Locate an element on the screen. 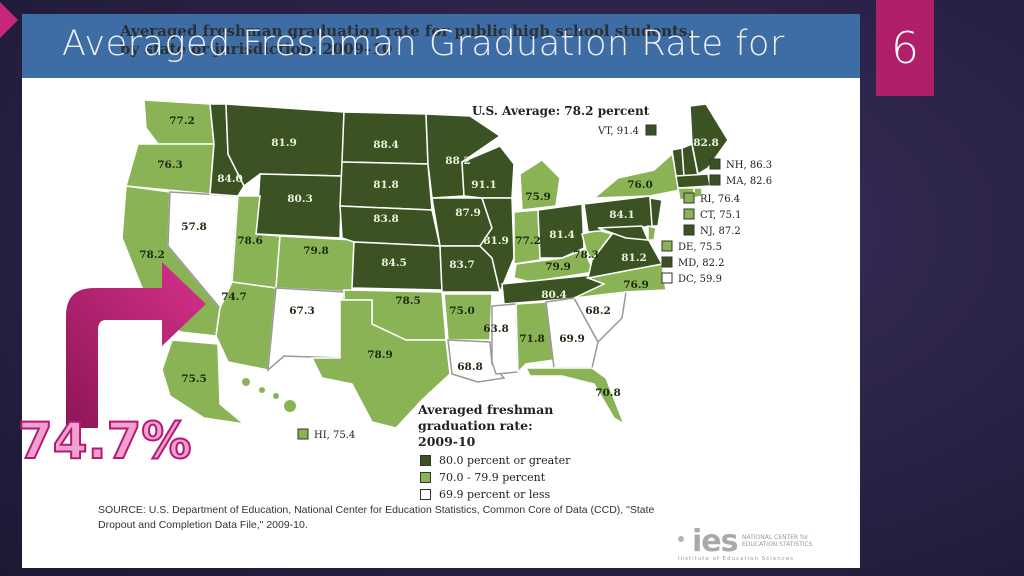  state-value-nd: 88.4 is located at coordinates (386, 145).